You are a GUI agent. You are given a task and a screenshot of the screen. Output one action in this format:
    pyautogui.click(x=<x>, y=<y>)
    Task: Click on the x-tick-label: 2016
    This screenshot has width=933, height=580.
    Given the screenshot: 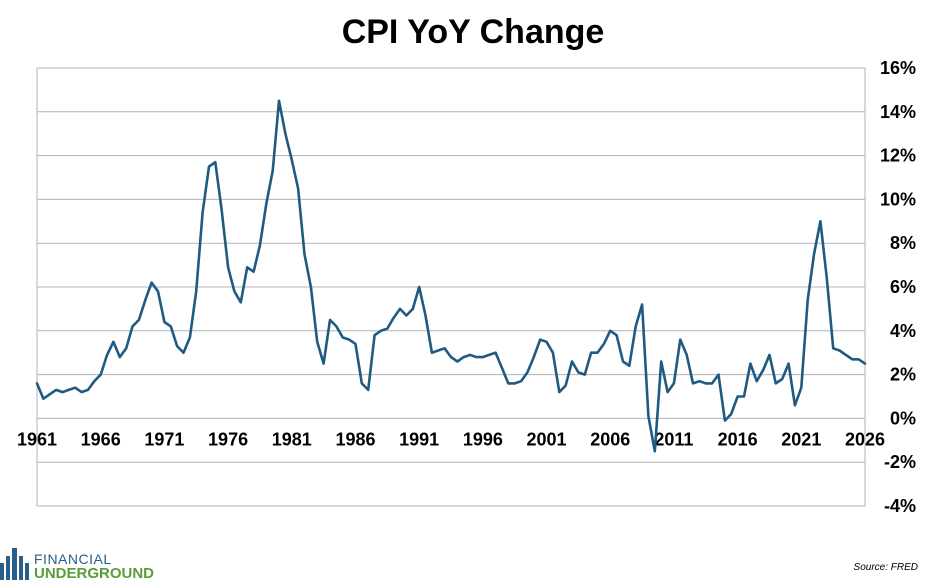 What is the action you would take?
    pyautogui.click(x=738, y=439)
    